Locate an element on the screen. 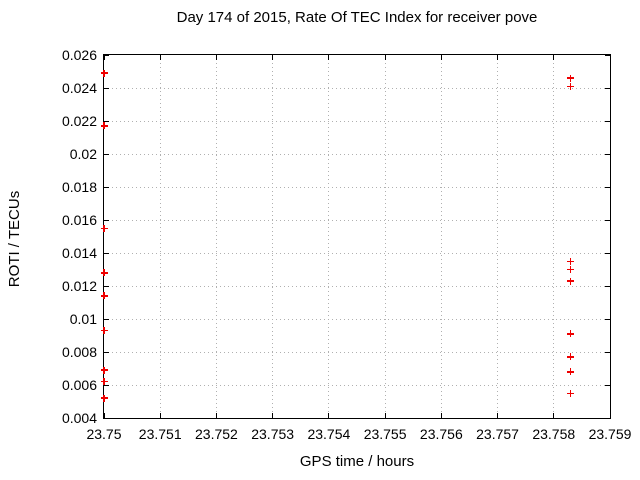 The height and width of the screenshot is (480, 640). y-tick-label: 0.006 is located at coordinates (79, 385).